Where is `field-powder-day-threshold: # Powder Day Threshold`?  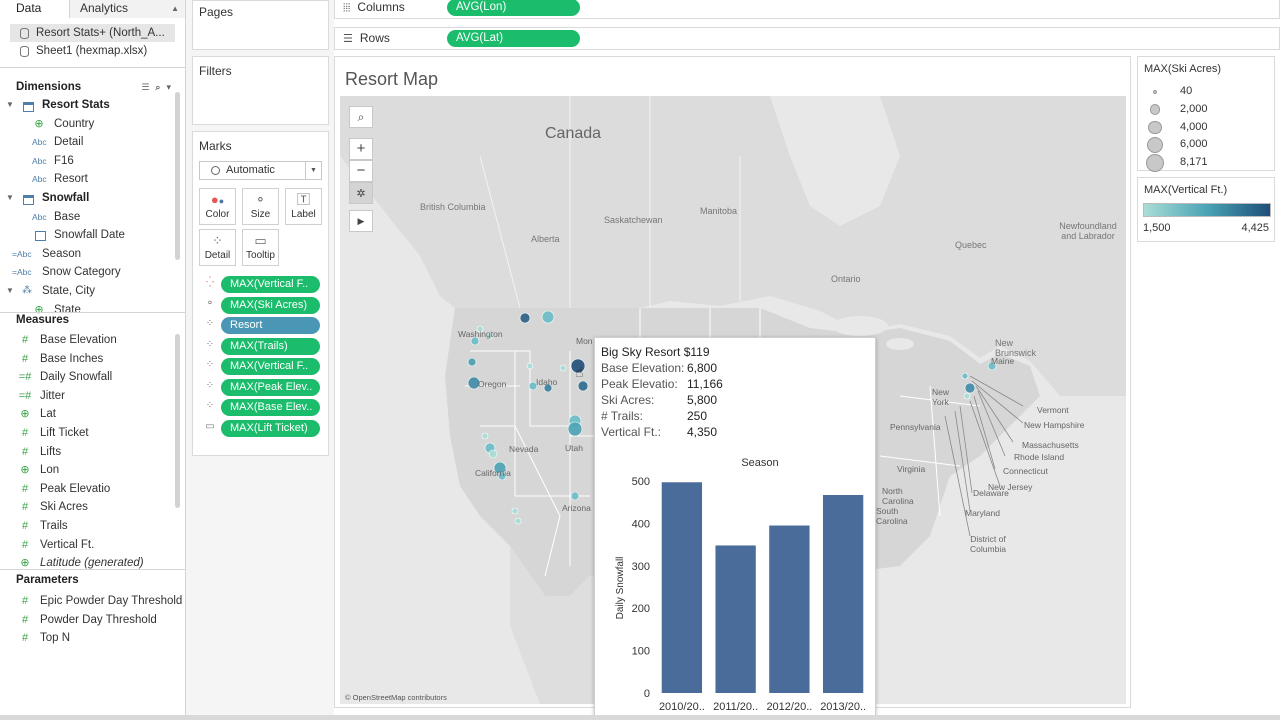 field-powder-day-threshold: # Powder Day Threshold is located at coordinates (93, 620).